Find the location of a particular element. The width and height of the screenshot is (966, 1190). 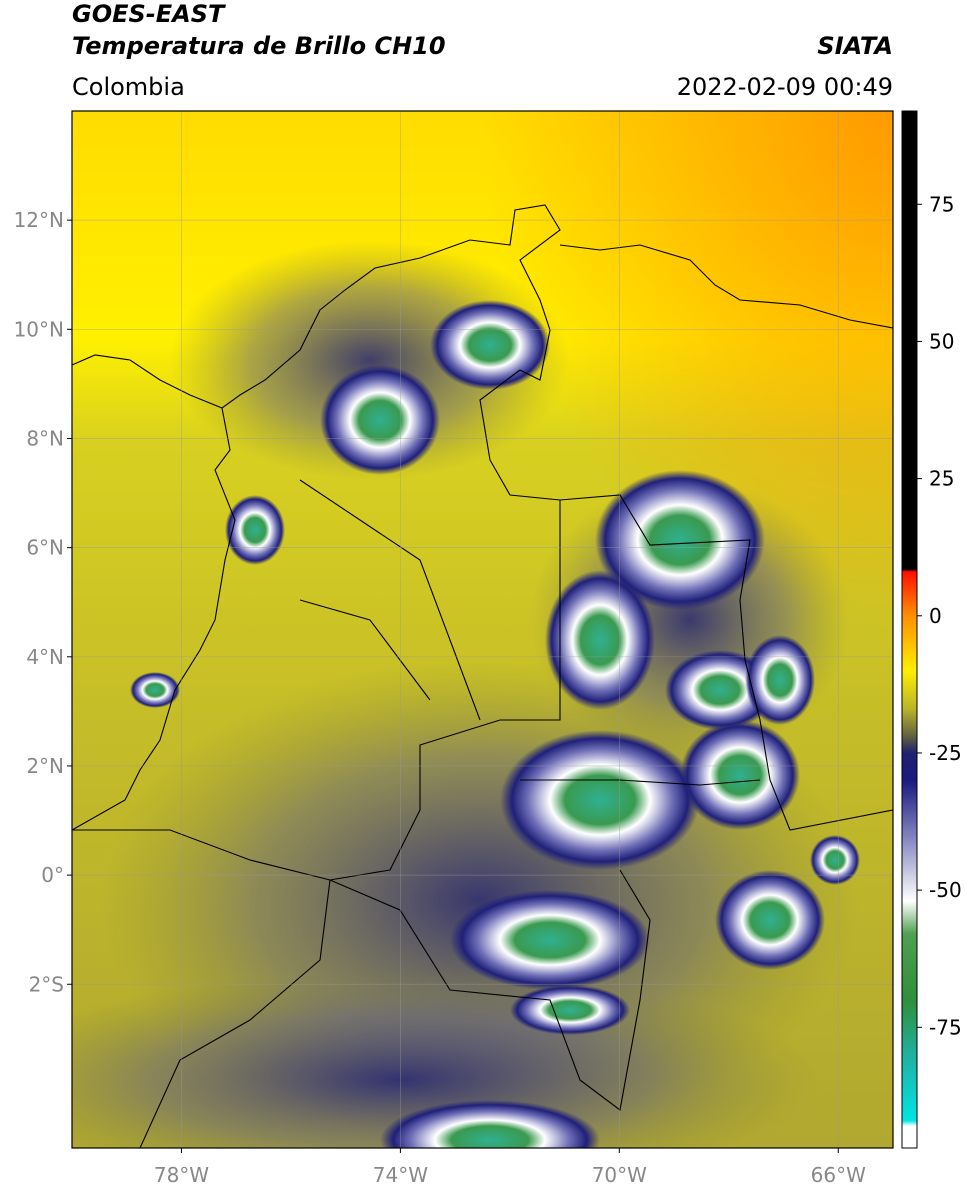

colorbar-tick-label: -75 is located at coordinates (945, 1027).